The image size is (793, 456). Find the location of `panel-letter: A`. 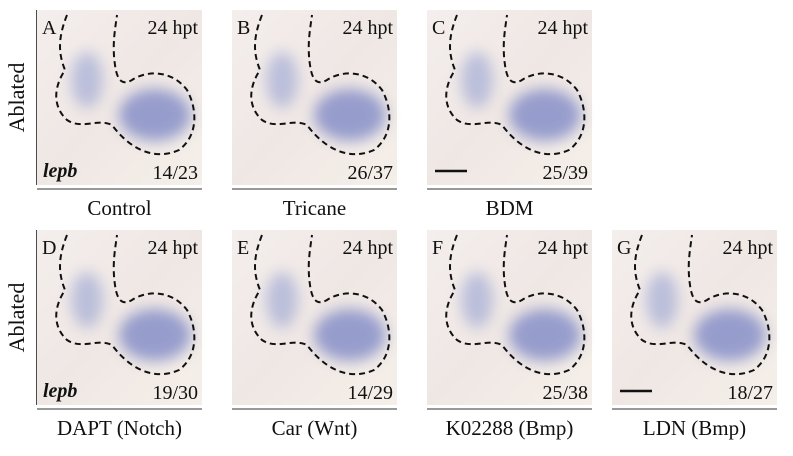

panel-letter: A is located at coordinates (49, 28).